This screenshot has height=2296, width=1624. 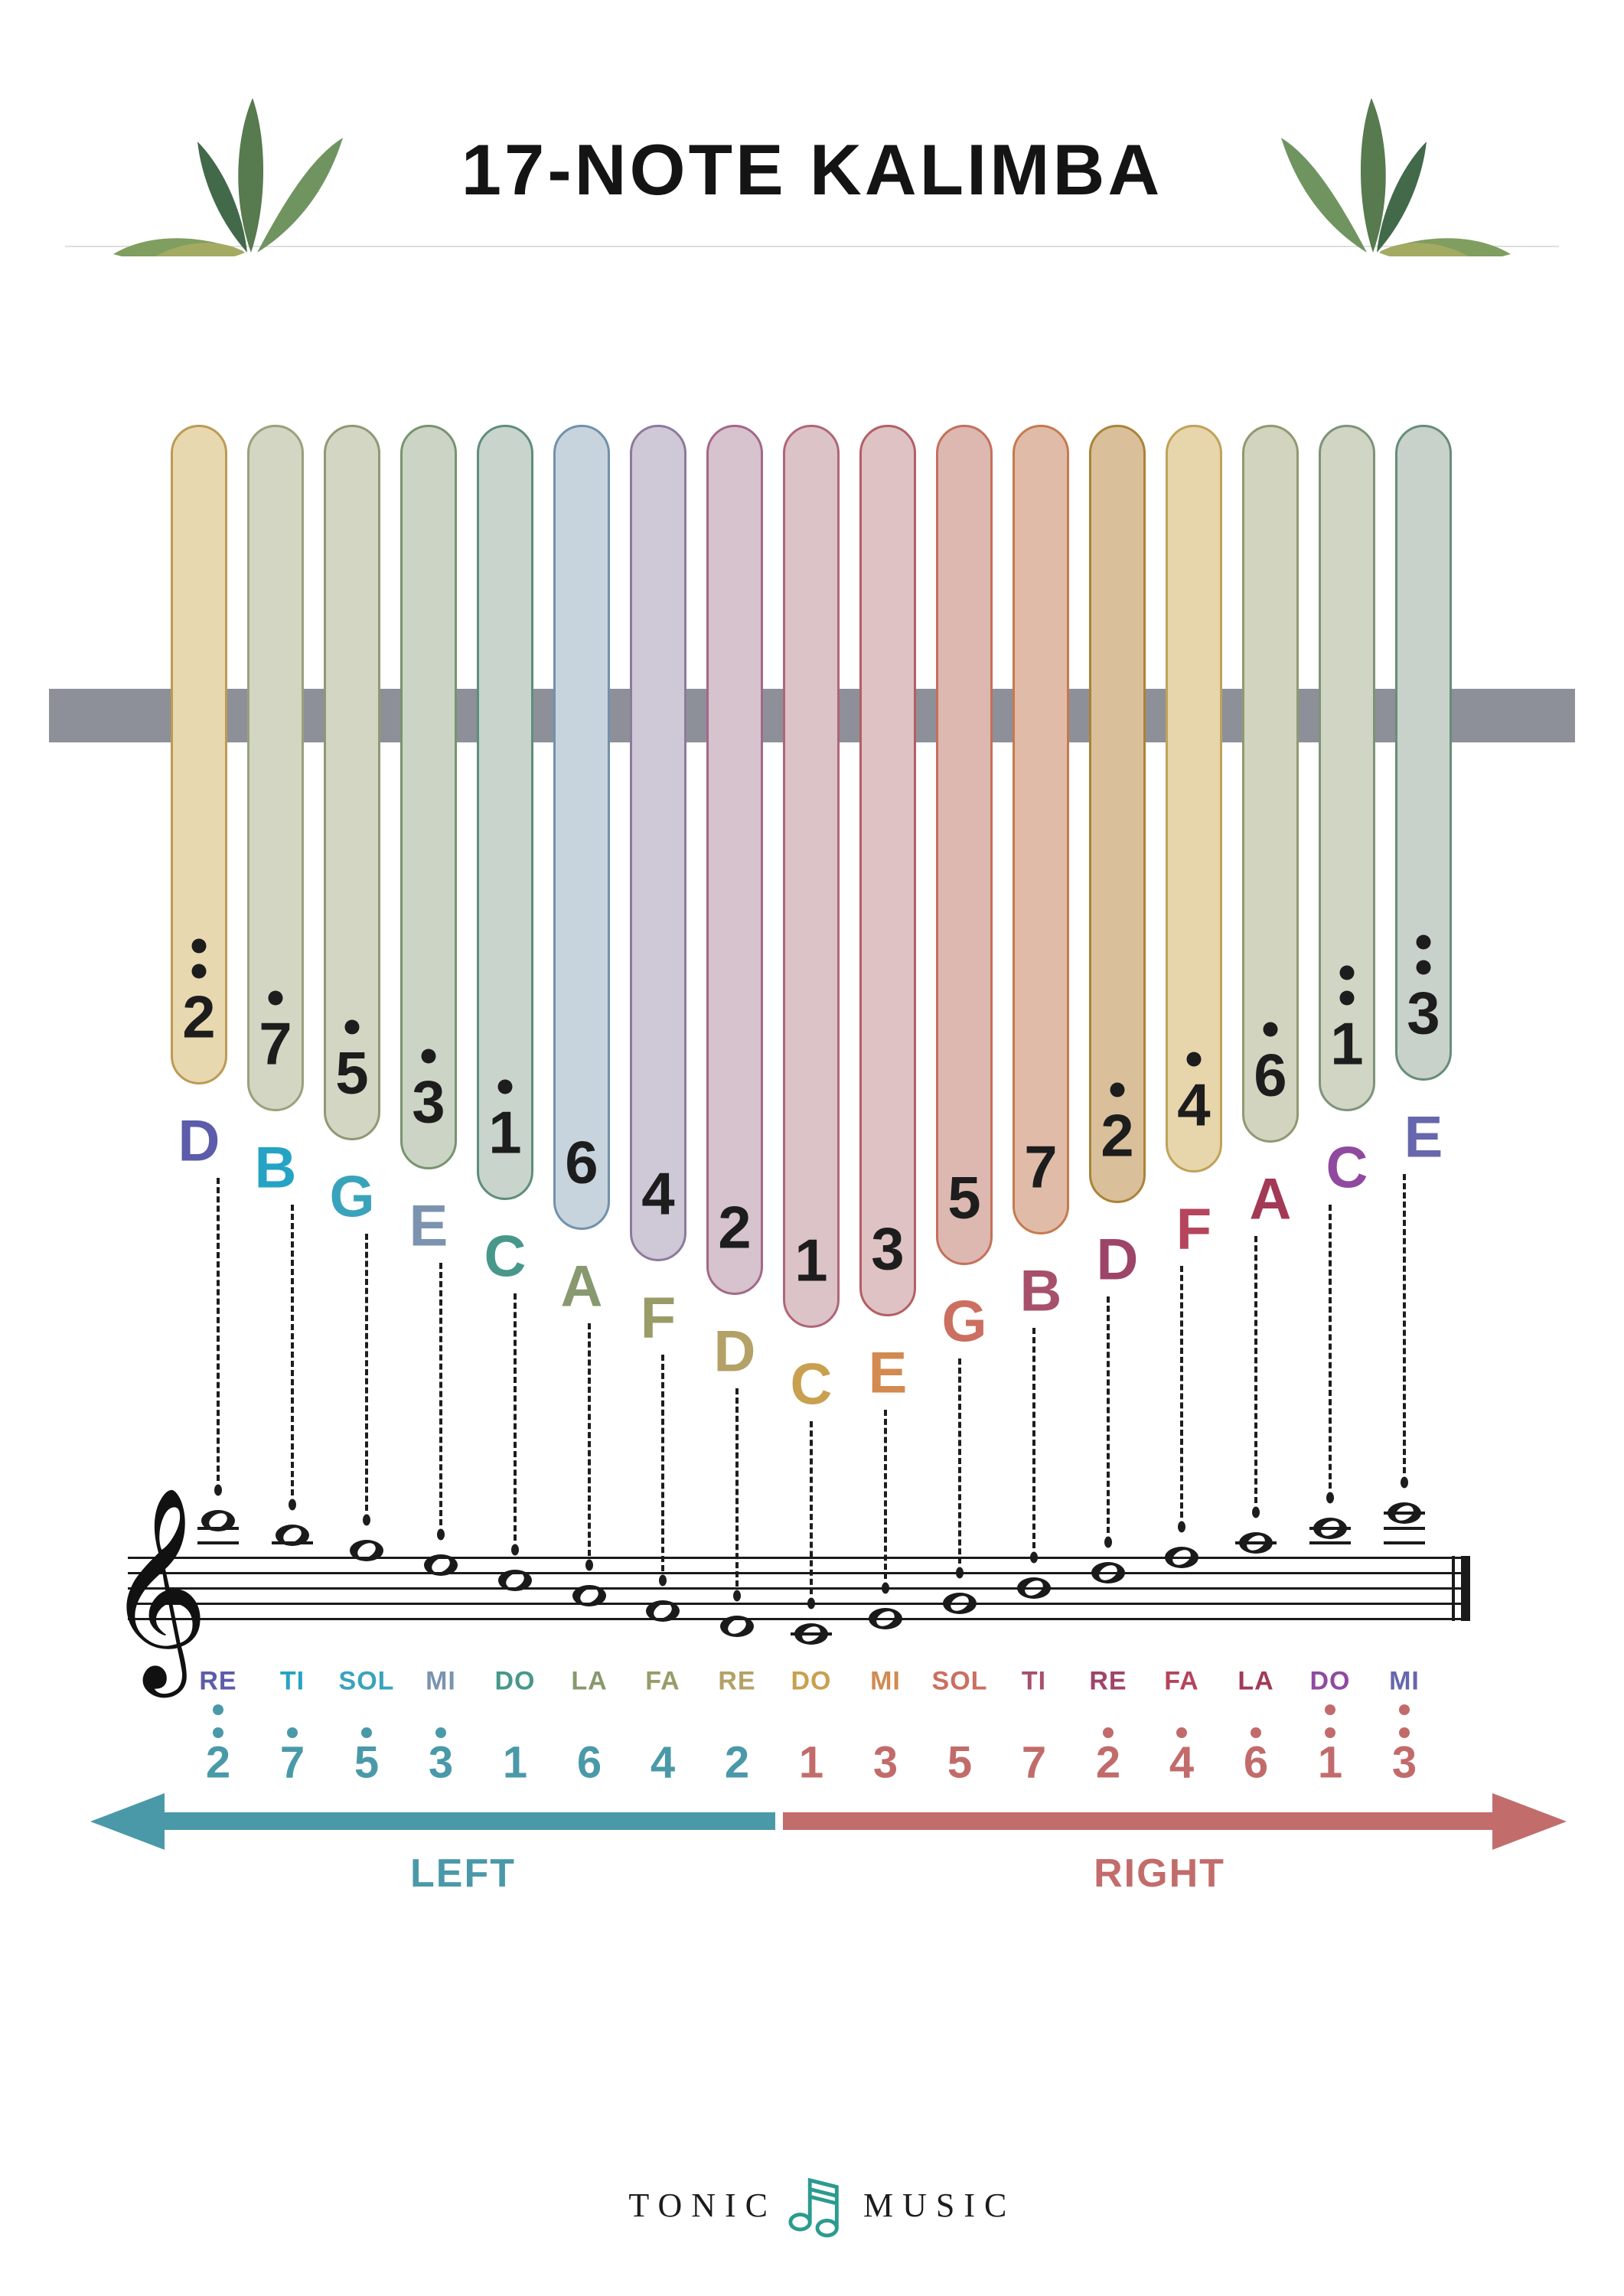 What do you see at coordinates (218, 1762) in the screenshot?
I see `degree-number: 2` at bounding box center [218, 1762].